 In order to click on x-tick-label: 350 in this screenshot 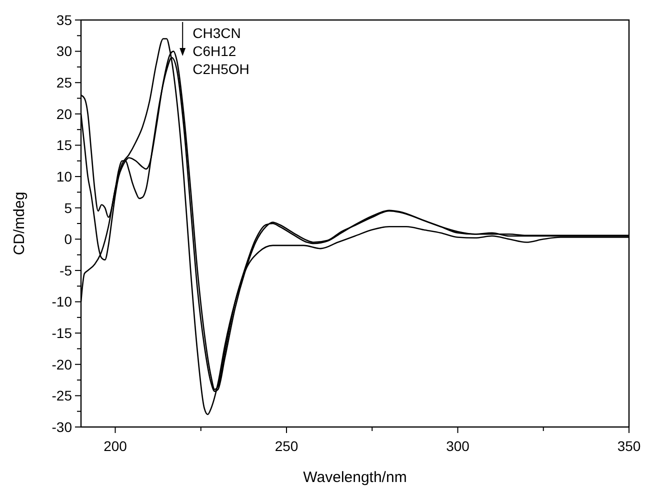, I will do `click(629, 446)`.